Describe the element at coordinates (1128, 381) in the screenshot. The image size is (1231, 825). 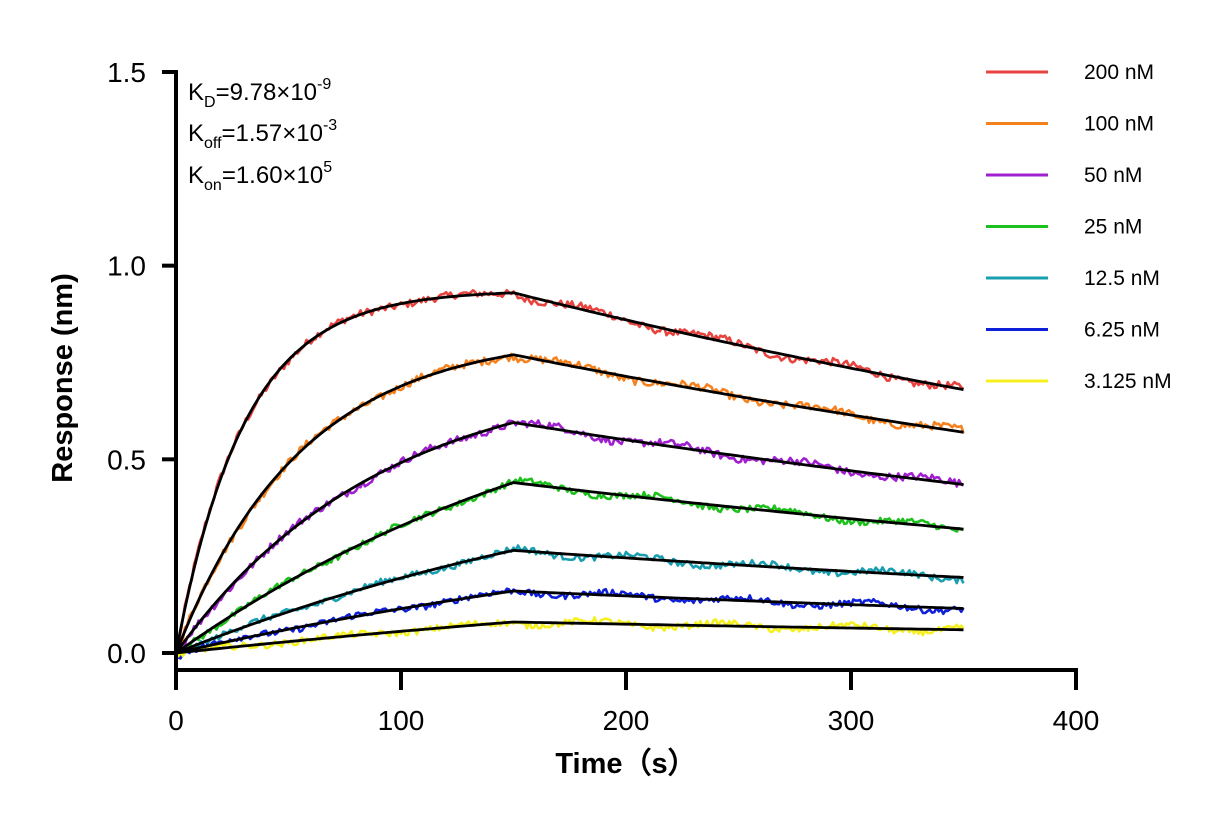
I see `legend-label: 3.125 nM` at that location.